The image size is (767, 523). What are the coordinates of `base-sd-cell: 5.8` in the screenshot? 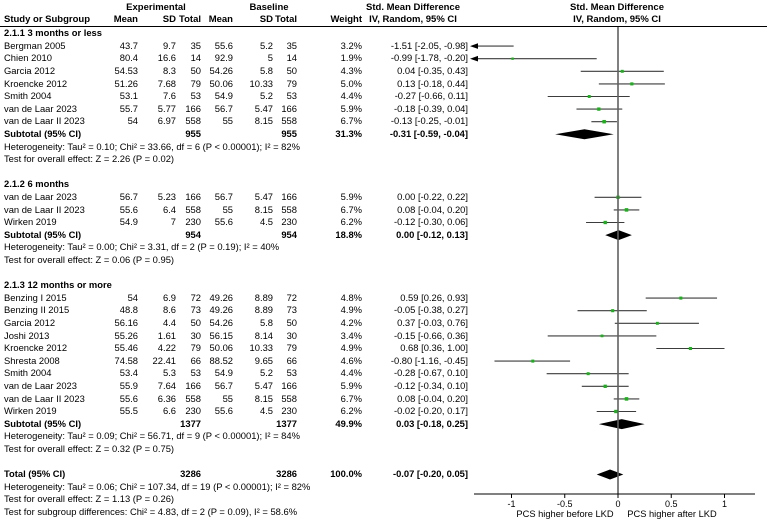 It's located at (266, 322).